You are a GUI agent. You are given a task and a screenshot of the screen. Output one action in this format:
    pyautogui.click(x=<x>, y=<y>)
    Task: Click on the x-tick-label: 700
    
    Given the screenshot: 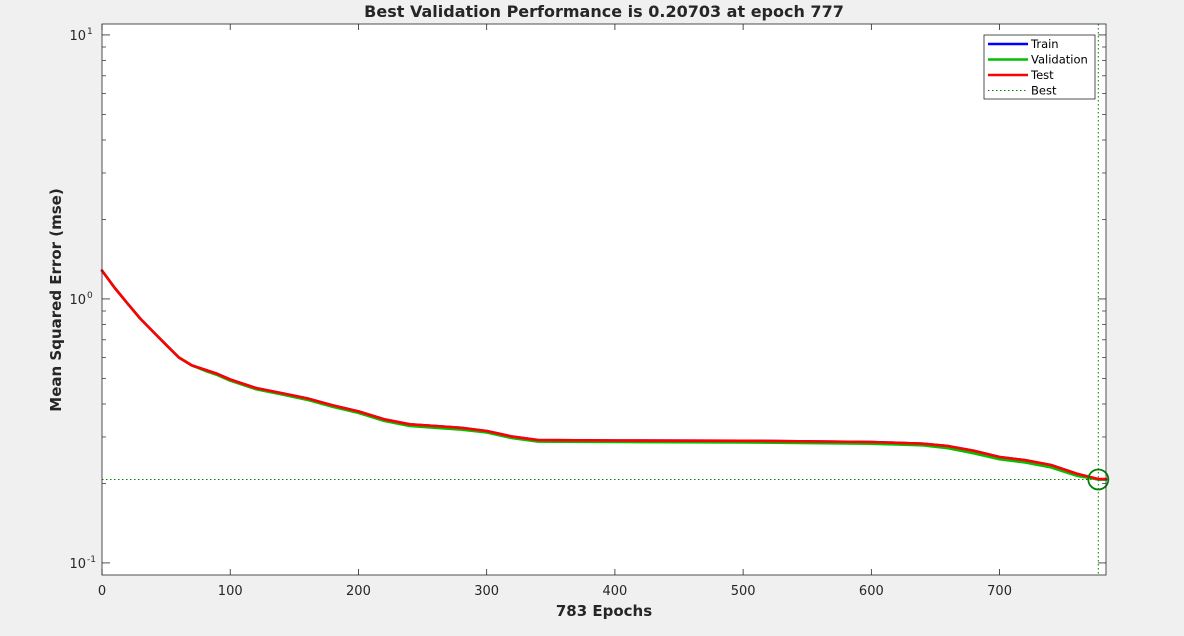 What is the action you would take?
    pyautogui.click(x=999, y=591)
    